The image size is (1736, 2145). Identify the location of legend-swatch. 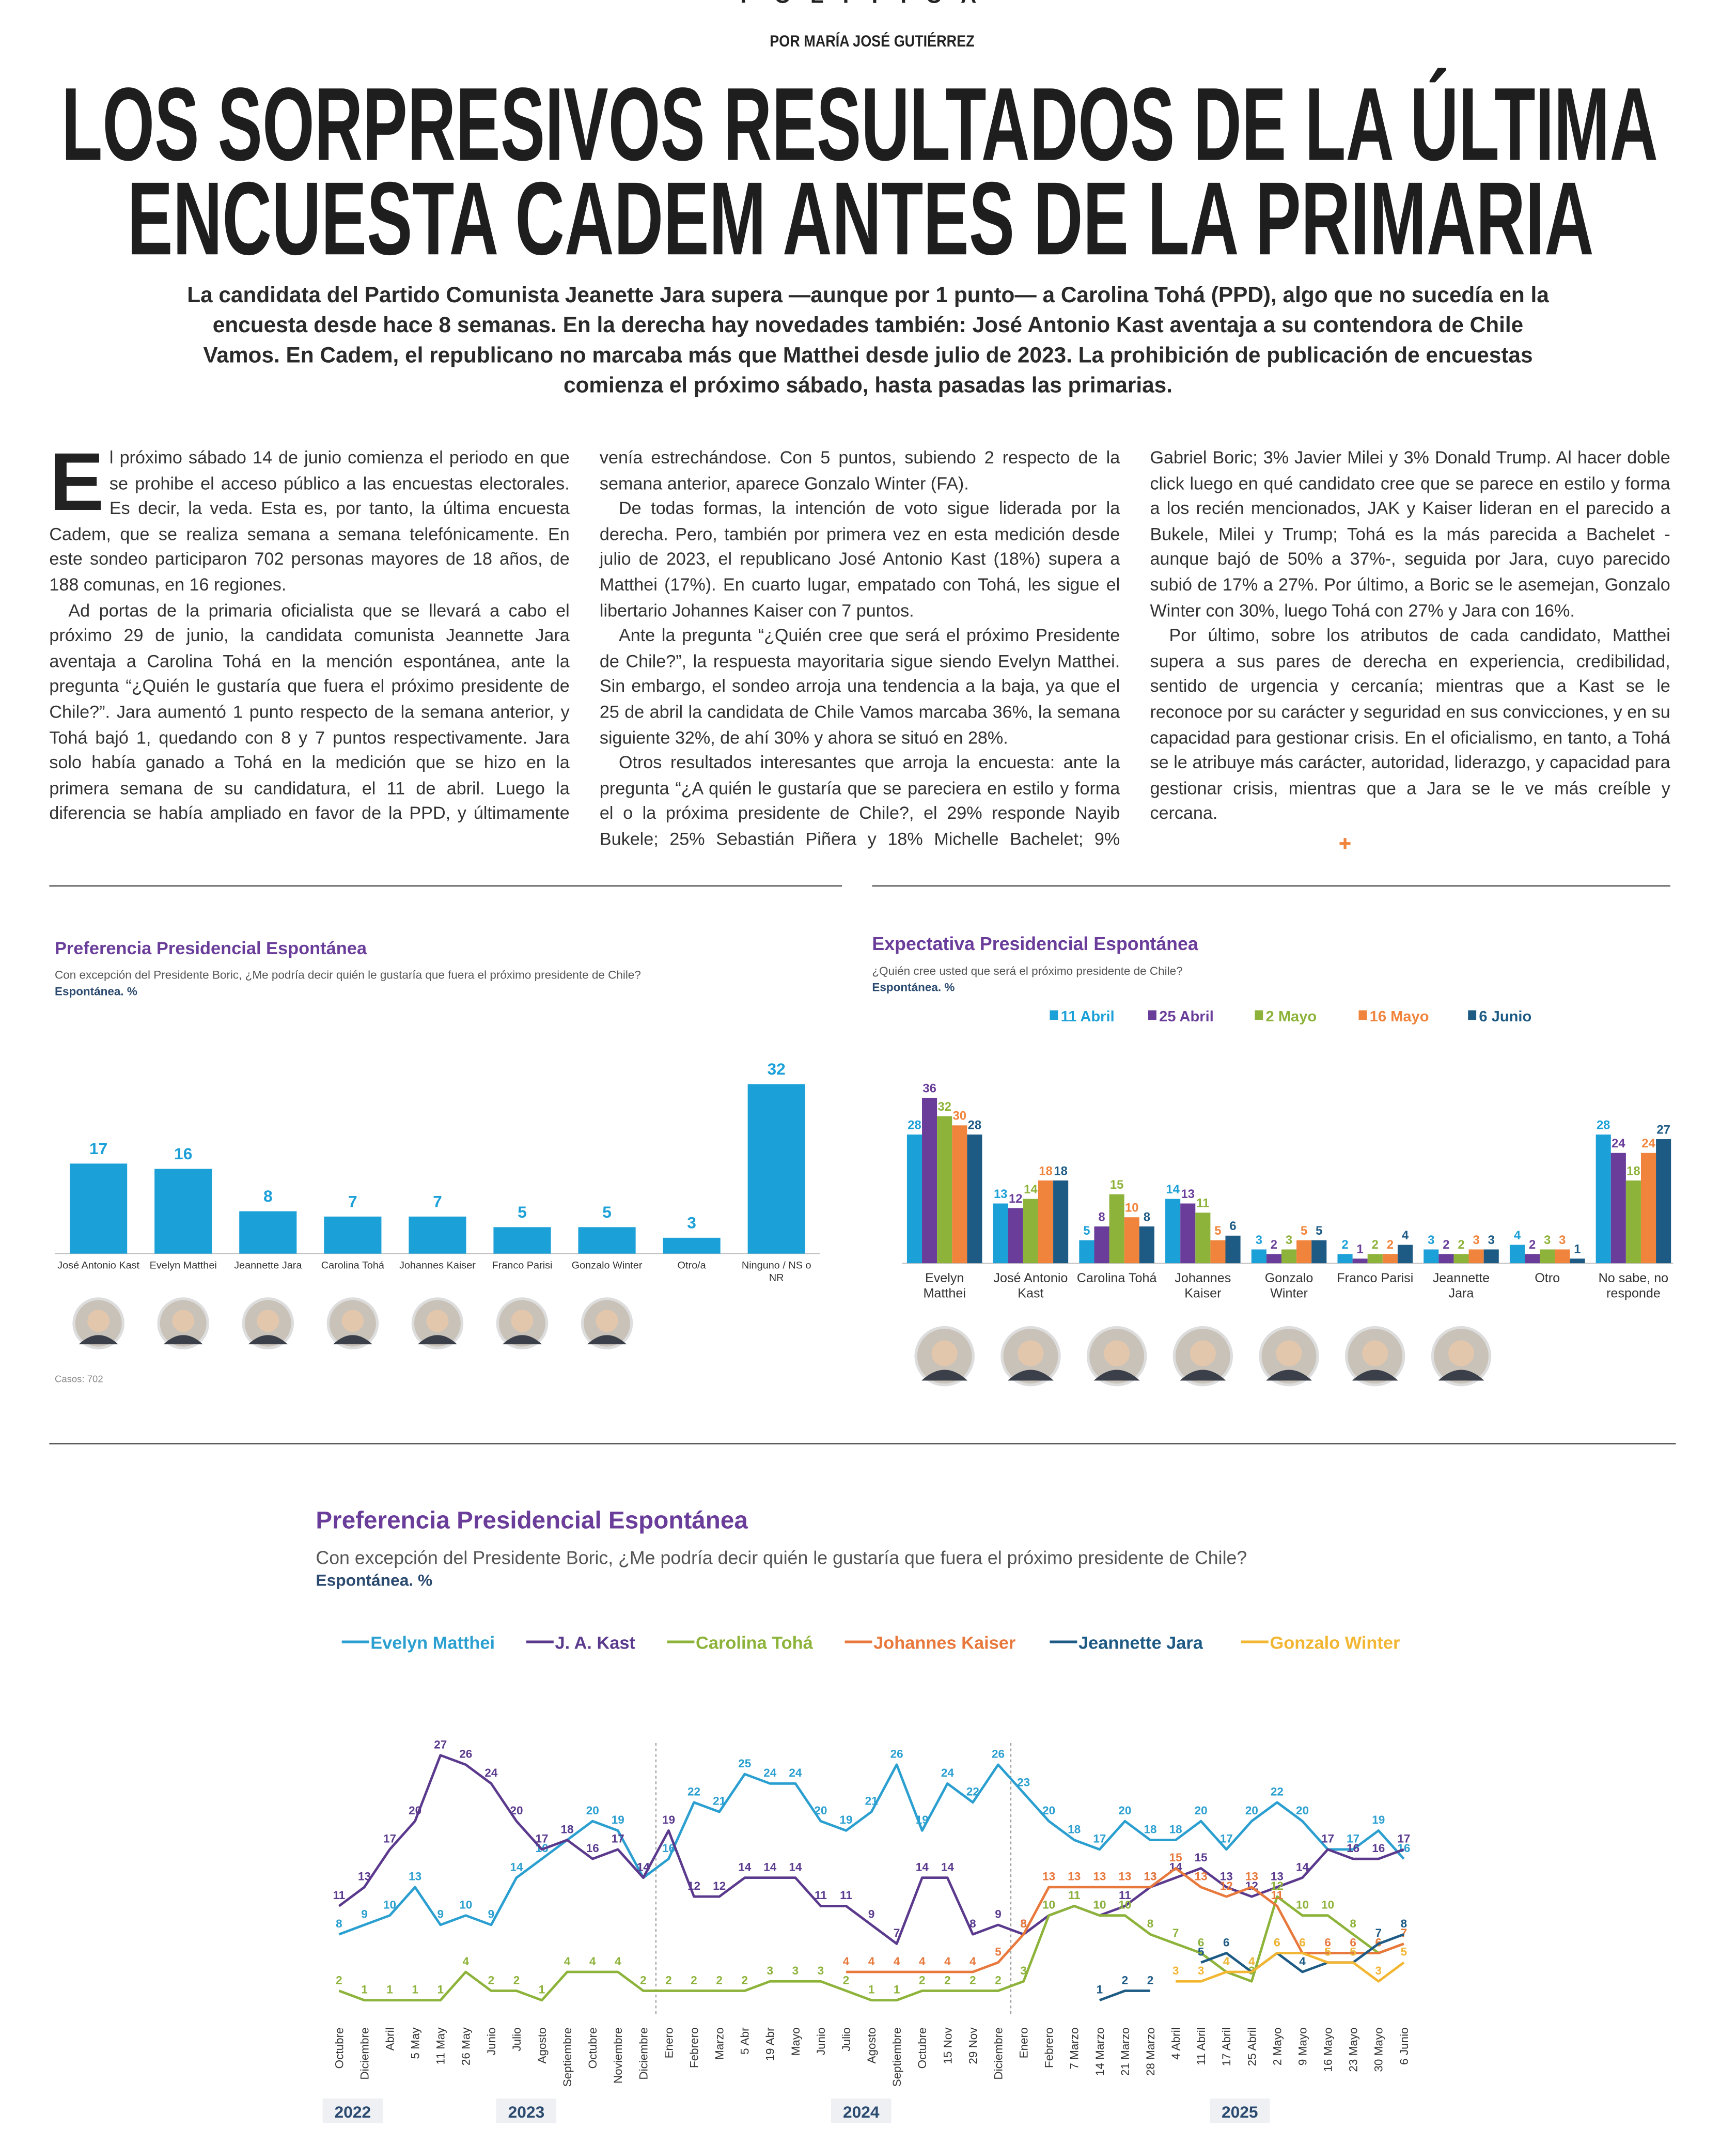
(1259, 1015).